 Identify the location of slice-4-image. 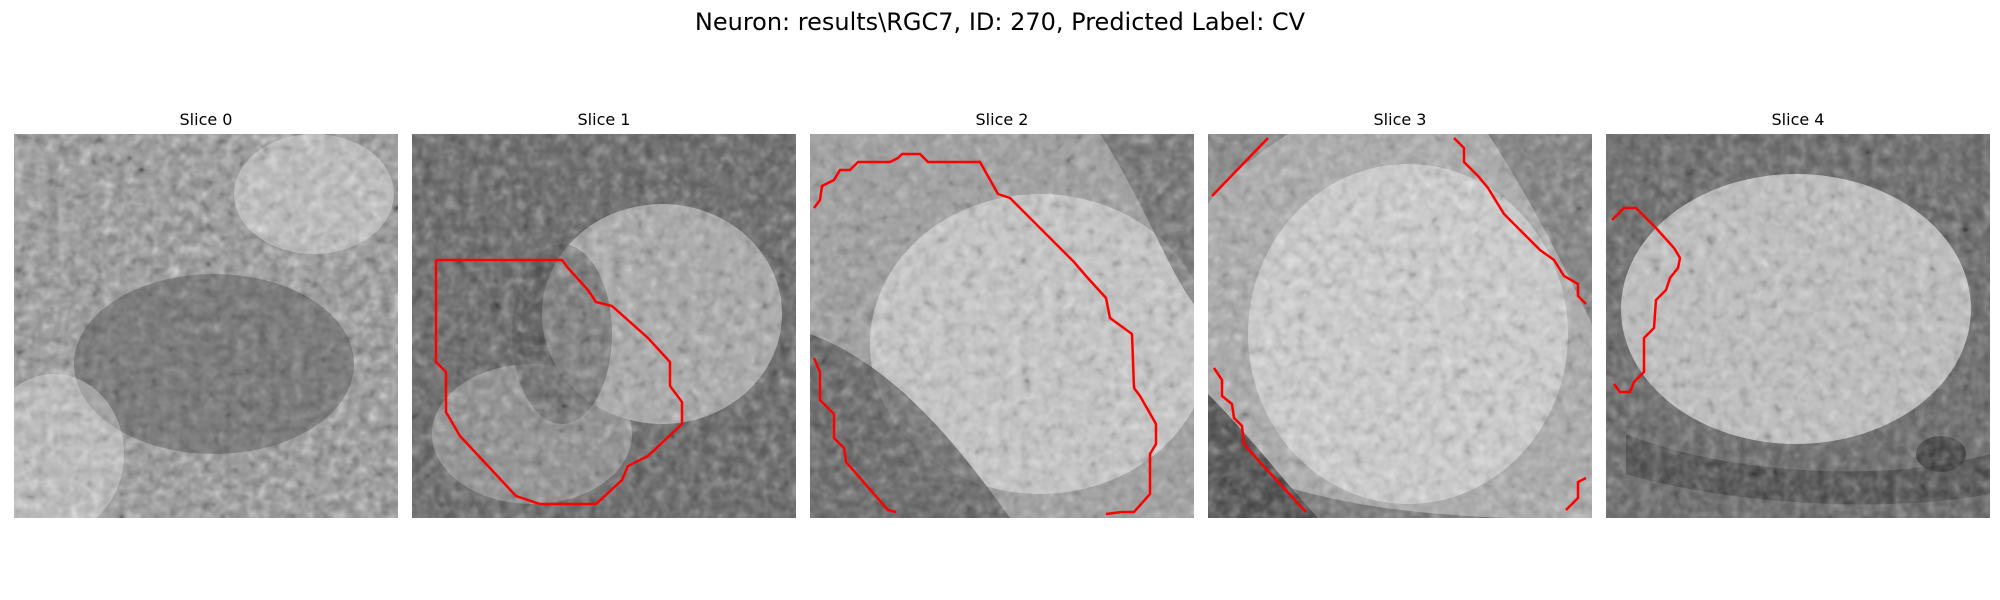
(1798, 326).